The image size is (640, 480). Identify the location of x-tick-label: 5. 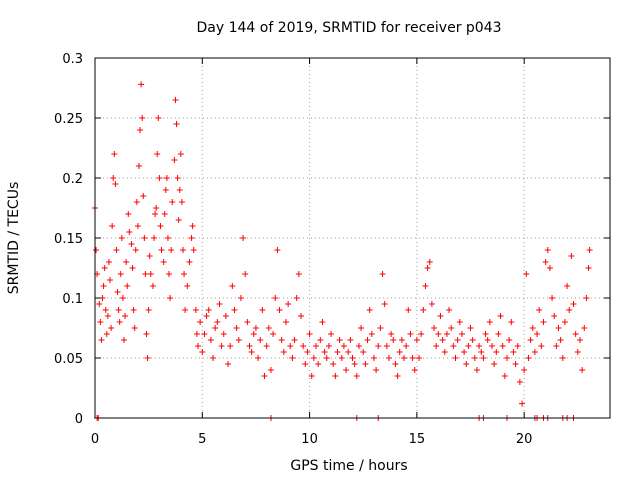
(202, 439).